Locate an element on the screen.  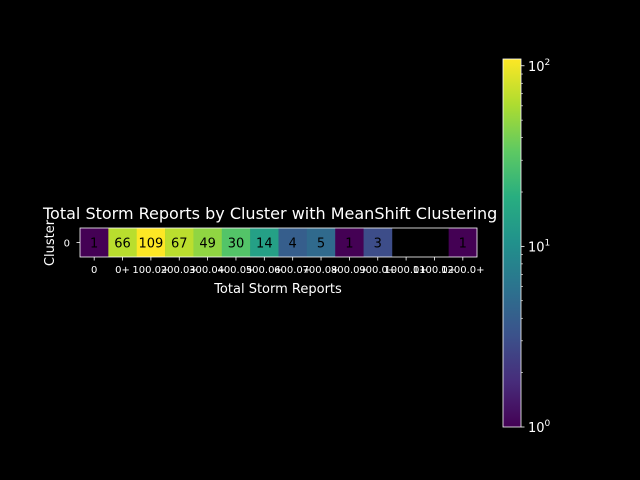
x-tick-label: 600.0+ is located at coordinates (292, 270).